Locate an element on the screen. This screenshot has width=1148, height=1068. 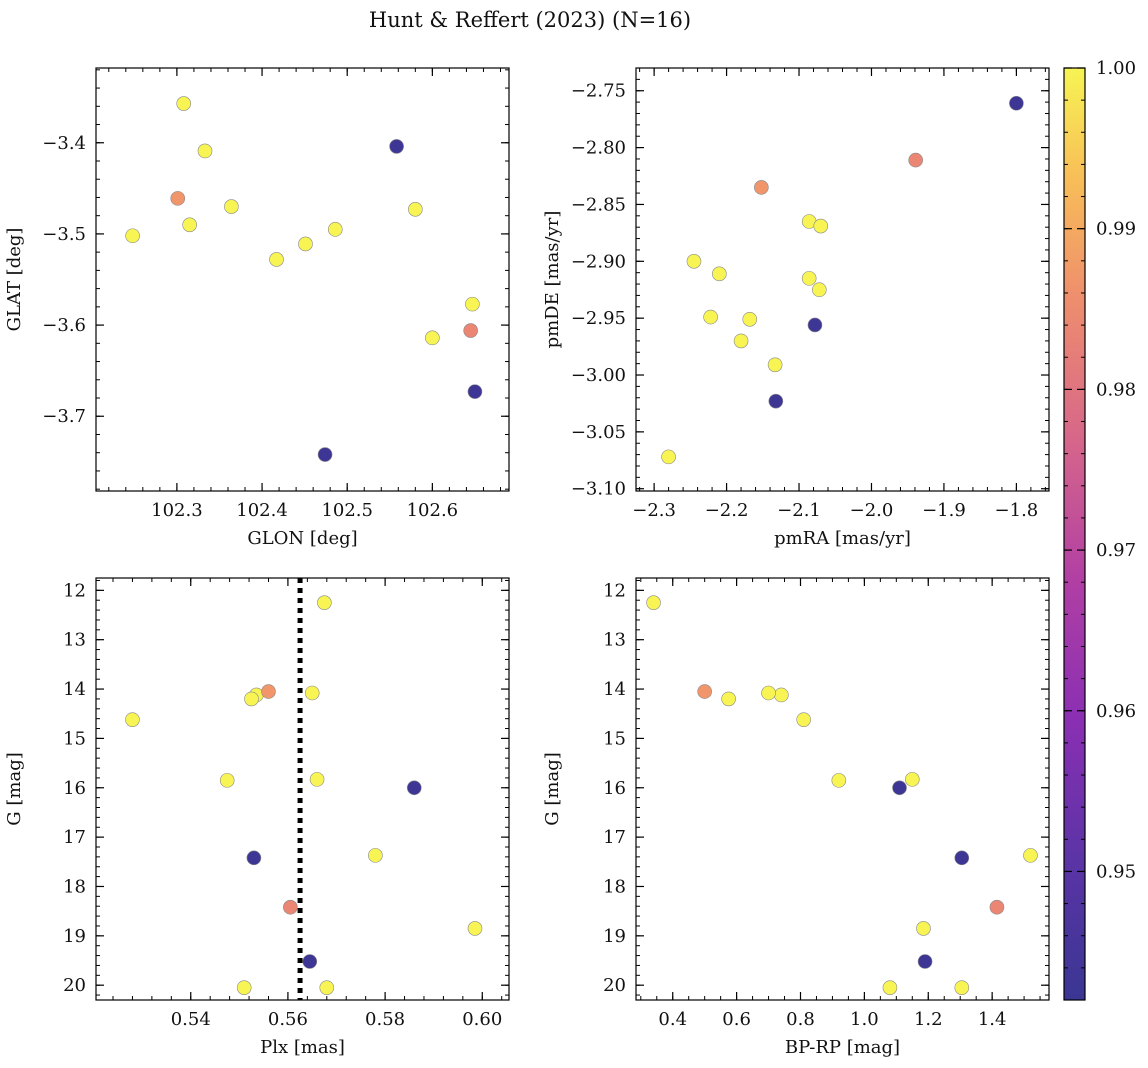
x-tick-label: −1.8 is located at coordinates (1017, 510).